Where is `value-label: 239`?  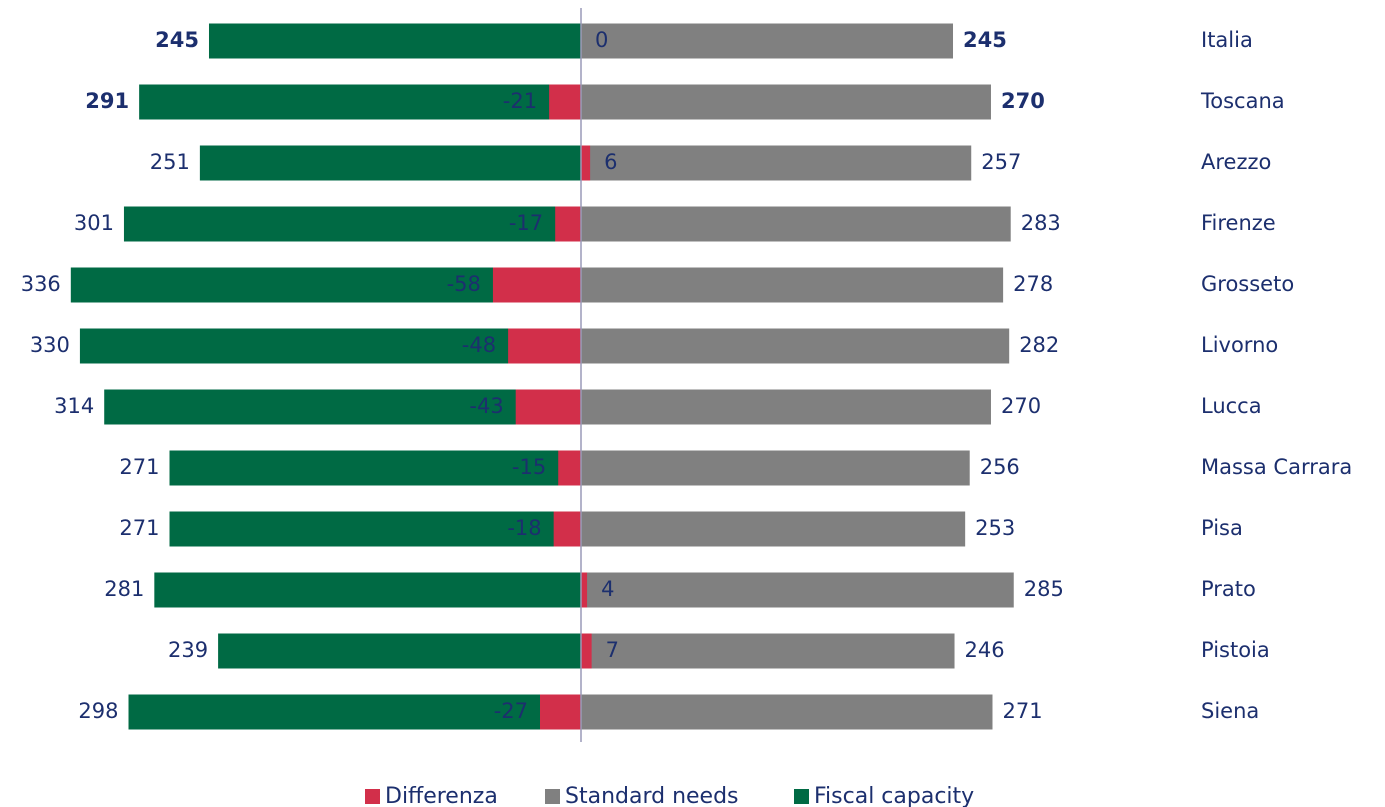
value-label: 239 is located at coordinates (188, 650).